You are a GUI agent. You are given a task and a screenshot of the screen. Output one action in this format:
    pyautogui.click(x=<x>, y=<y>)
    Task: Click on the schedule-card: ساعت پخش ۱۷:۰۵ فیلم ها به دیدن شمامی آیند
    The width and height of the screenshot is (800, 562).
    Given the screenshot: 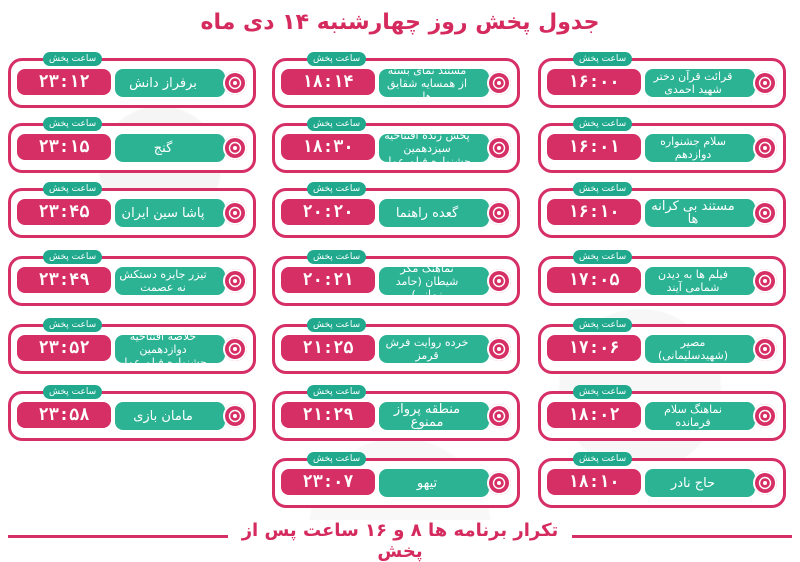 What is the action you would take?
    pyautogui.click(x=662, y=278)
    